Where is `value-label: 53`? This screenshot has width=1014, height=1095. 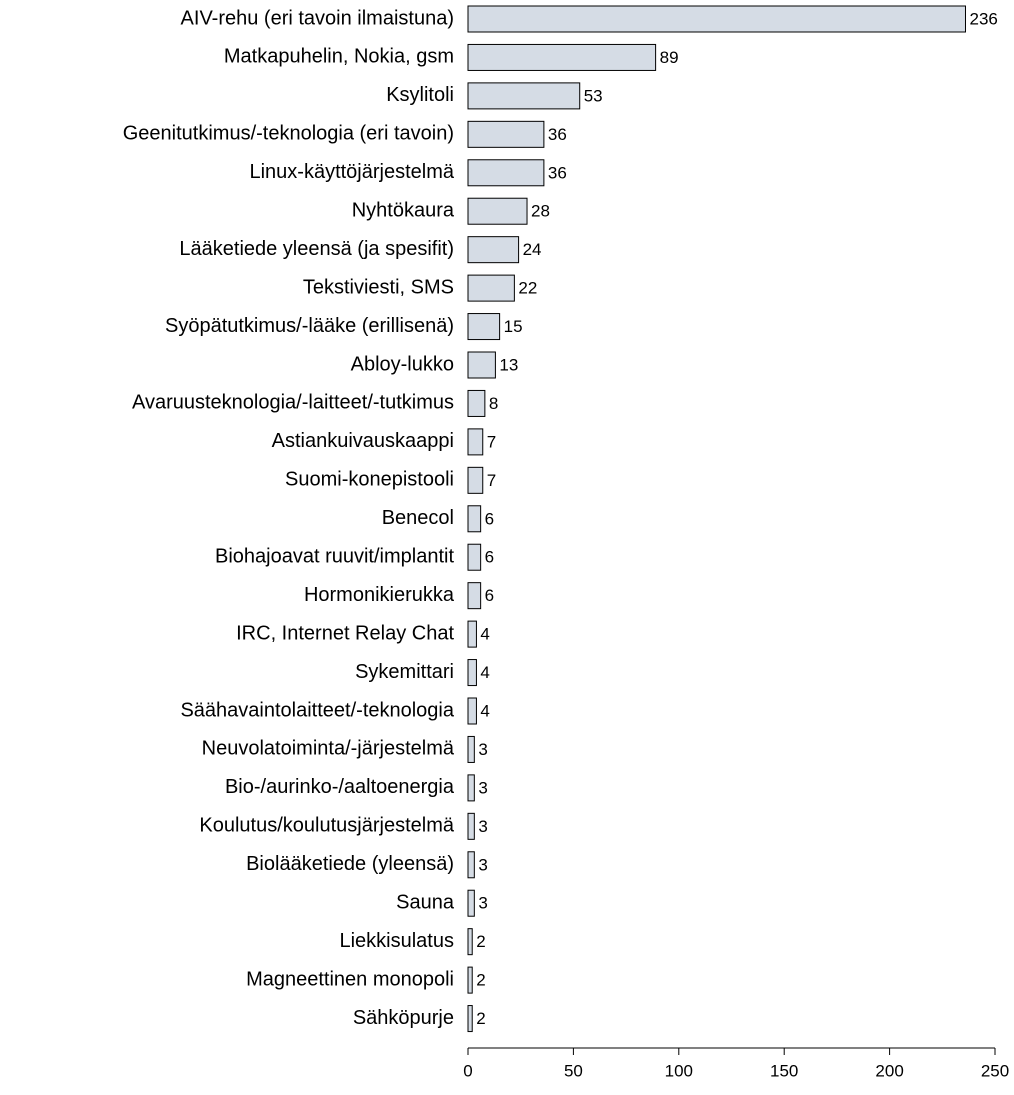 value-label: 53 is located at coordinates (593, 95).